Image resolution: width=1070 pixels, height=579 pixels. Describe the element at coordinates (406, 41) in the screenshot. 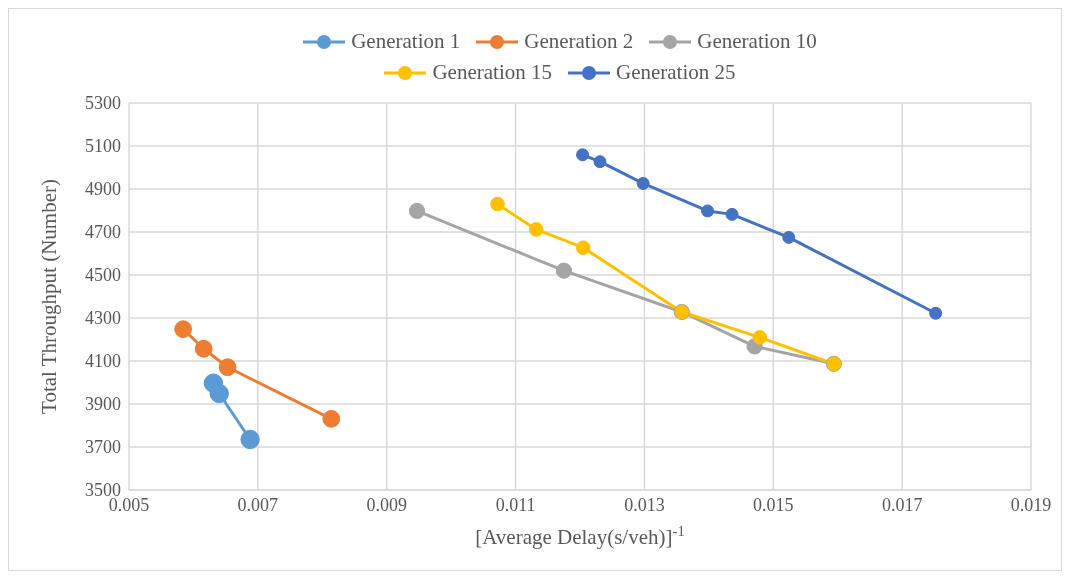

I see `legend-label: Generation 1` at that location.